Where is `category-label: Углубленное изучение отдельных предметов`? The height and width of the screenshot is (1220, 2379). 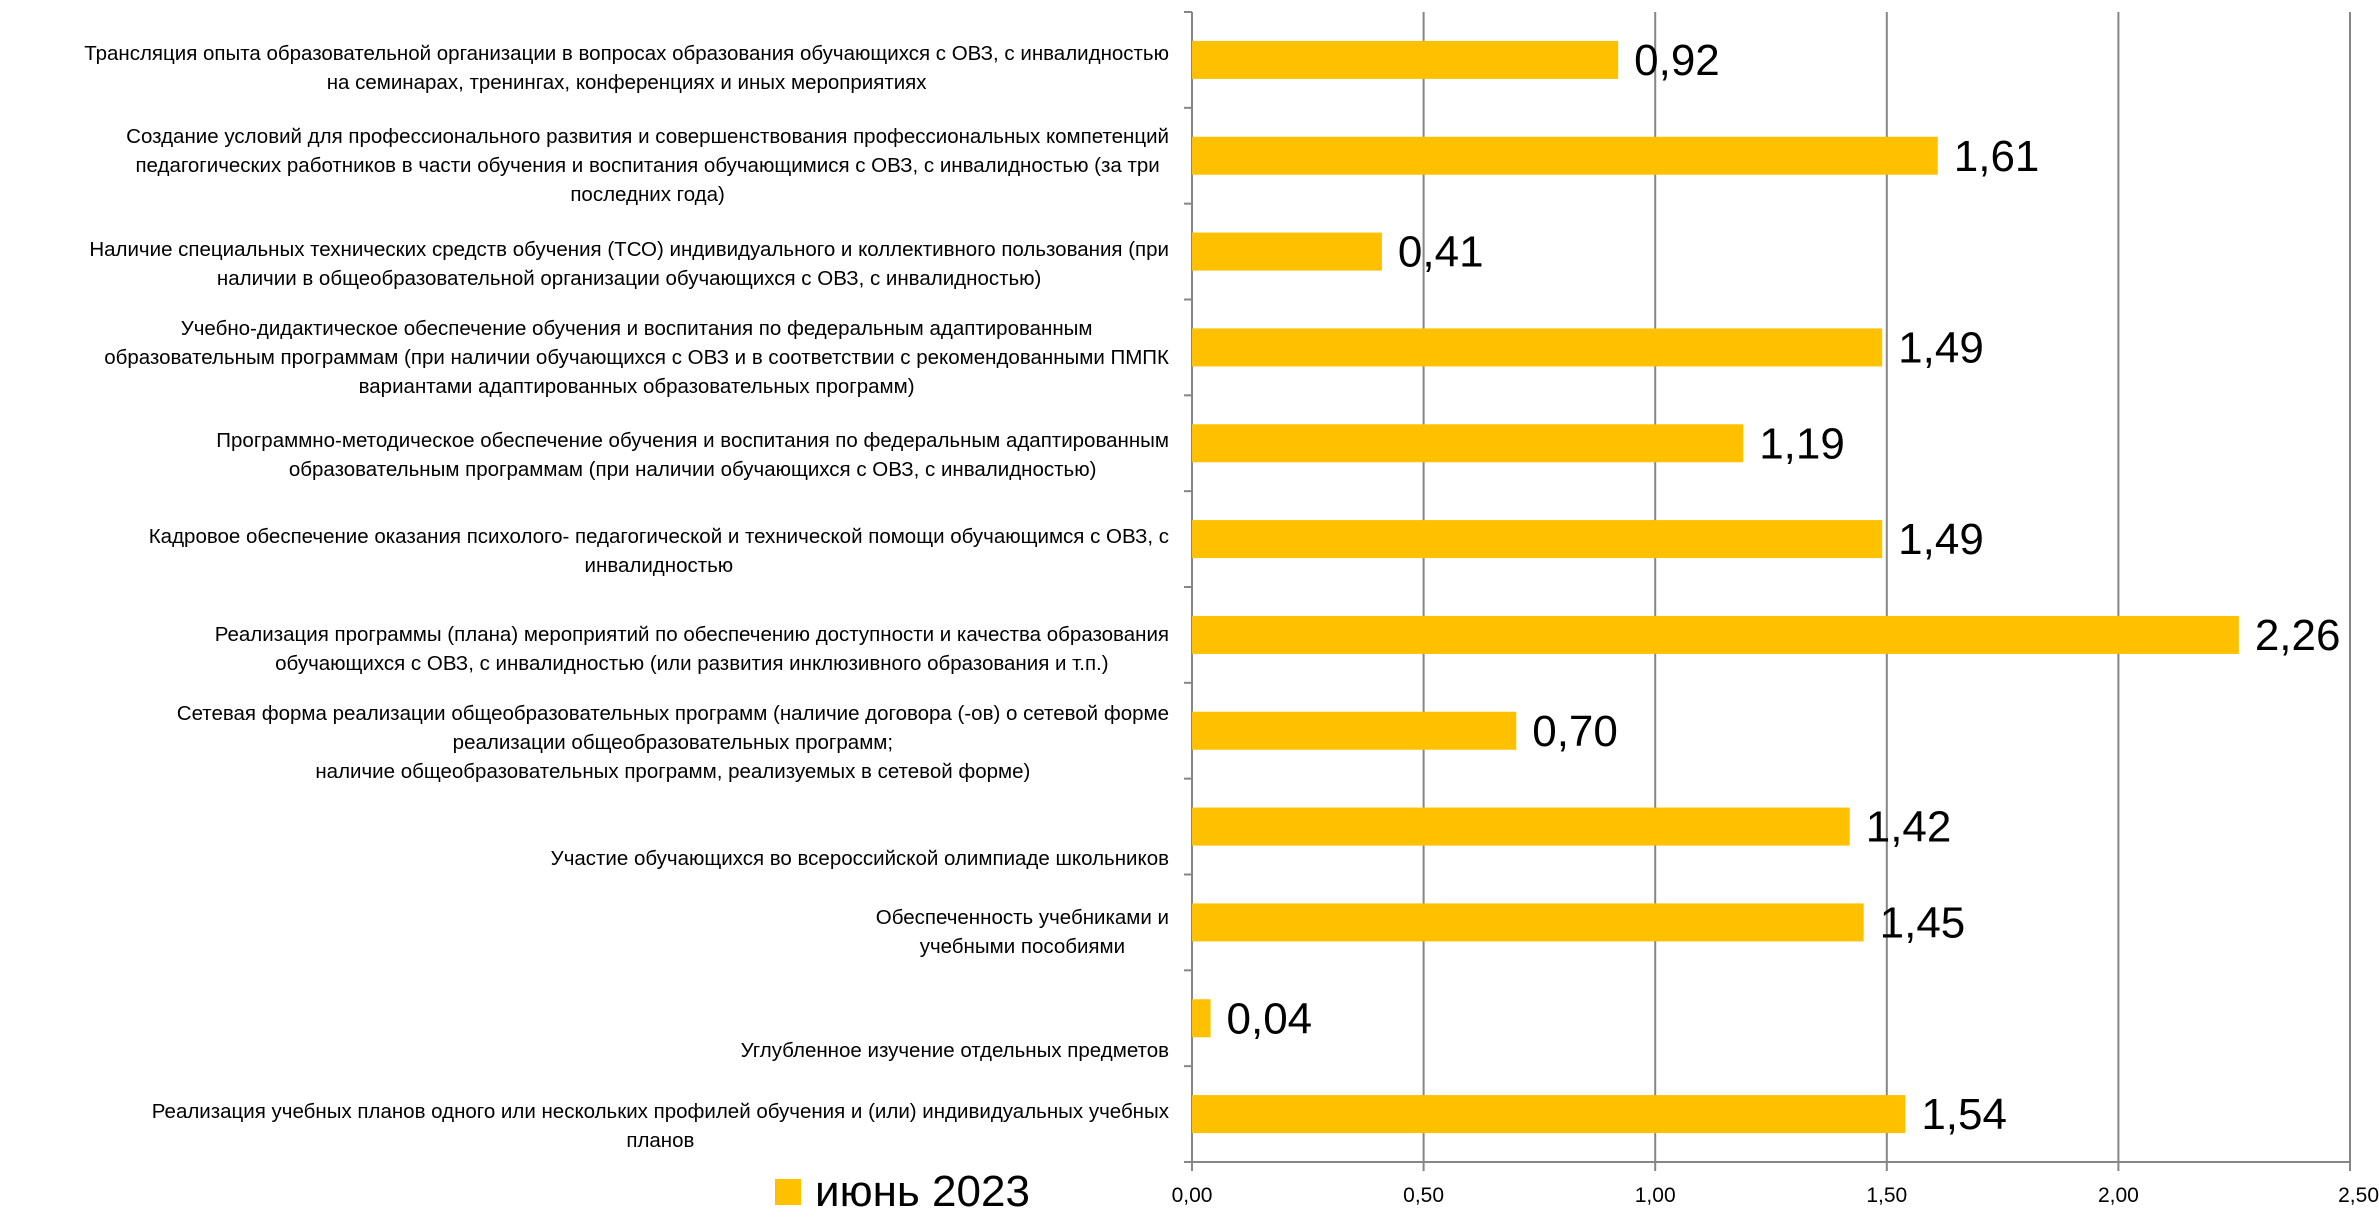 category-label: Углубленное изучение отдельных предметов is located at coordinates (954, 1050).